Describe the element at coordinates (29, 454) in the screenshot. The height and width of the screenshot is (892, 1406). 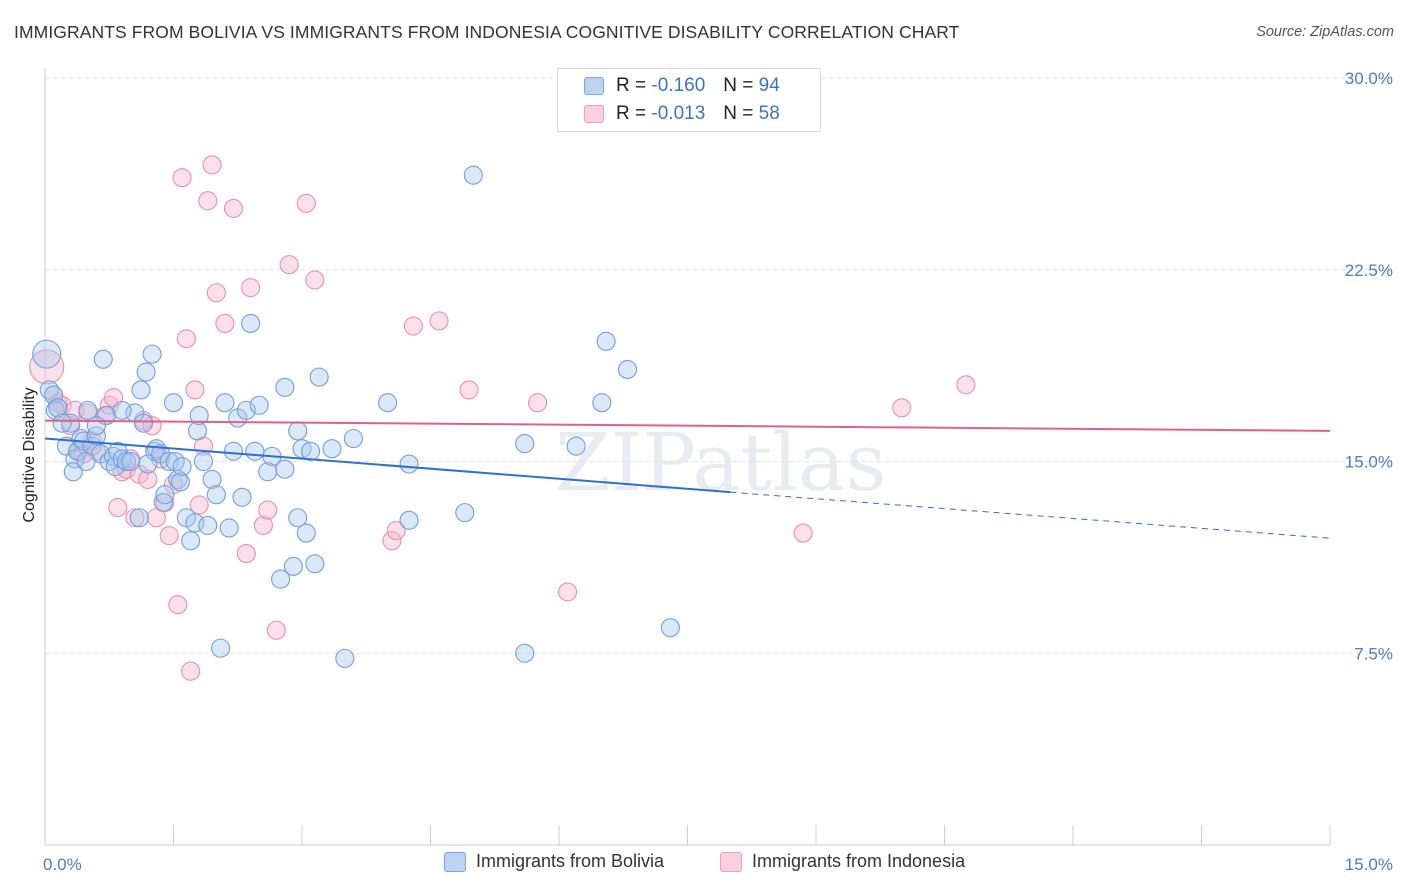
I see `y-axis-label: Cognitive Disability` at that location.